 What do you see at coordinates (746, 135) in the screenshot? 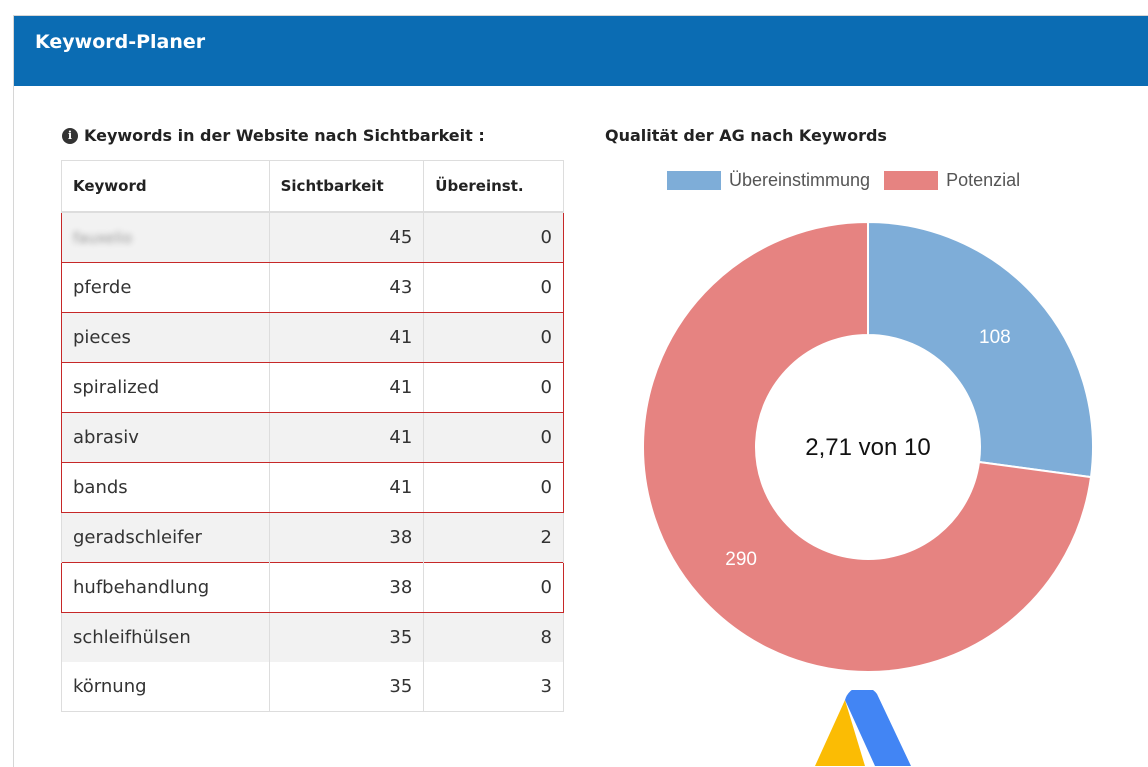
I see `quality-section-title: Qualität der AG nach Keywords` at bounding box center [746, 135].